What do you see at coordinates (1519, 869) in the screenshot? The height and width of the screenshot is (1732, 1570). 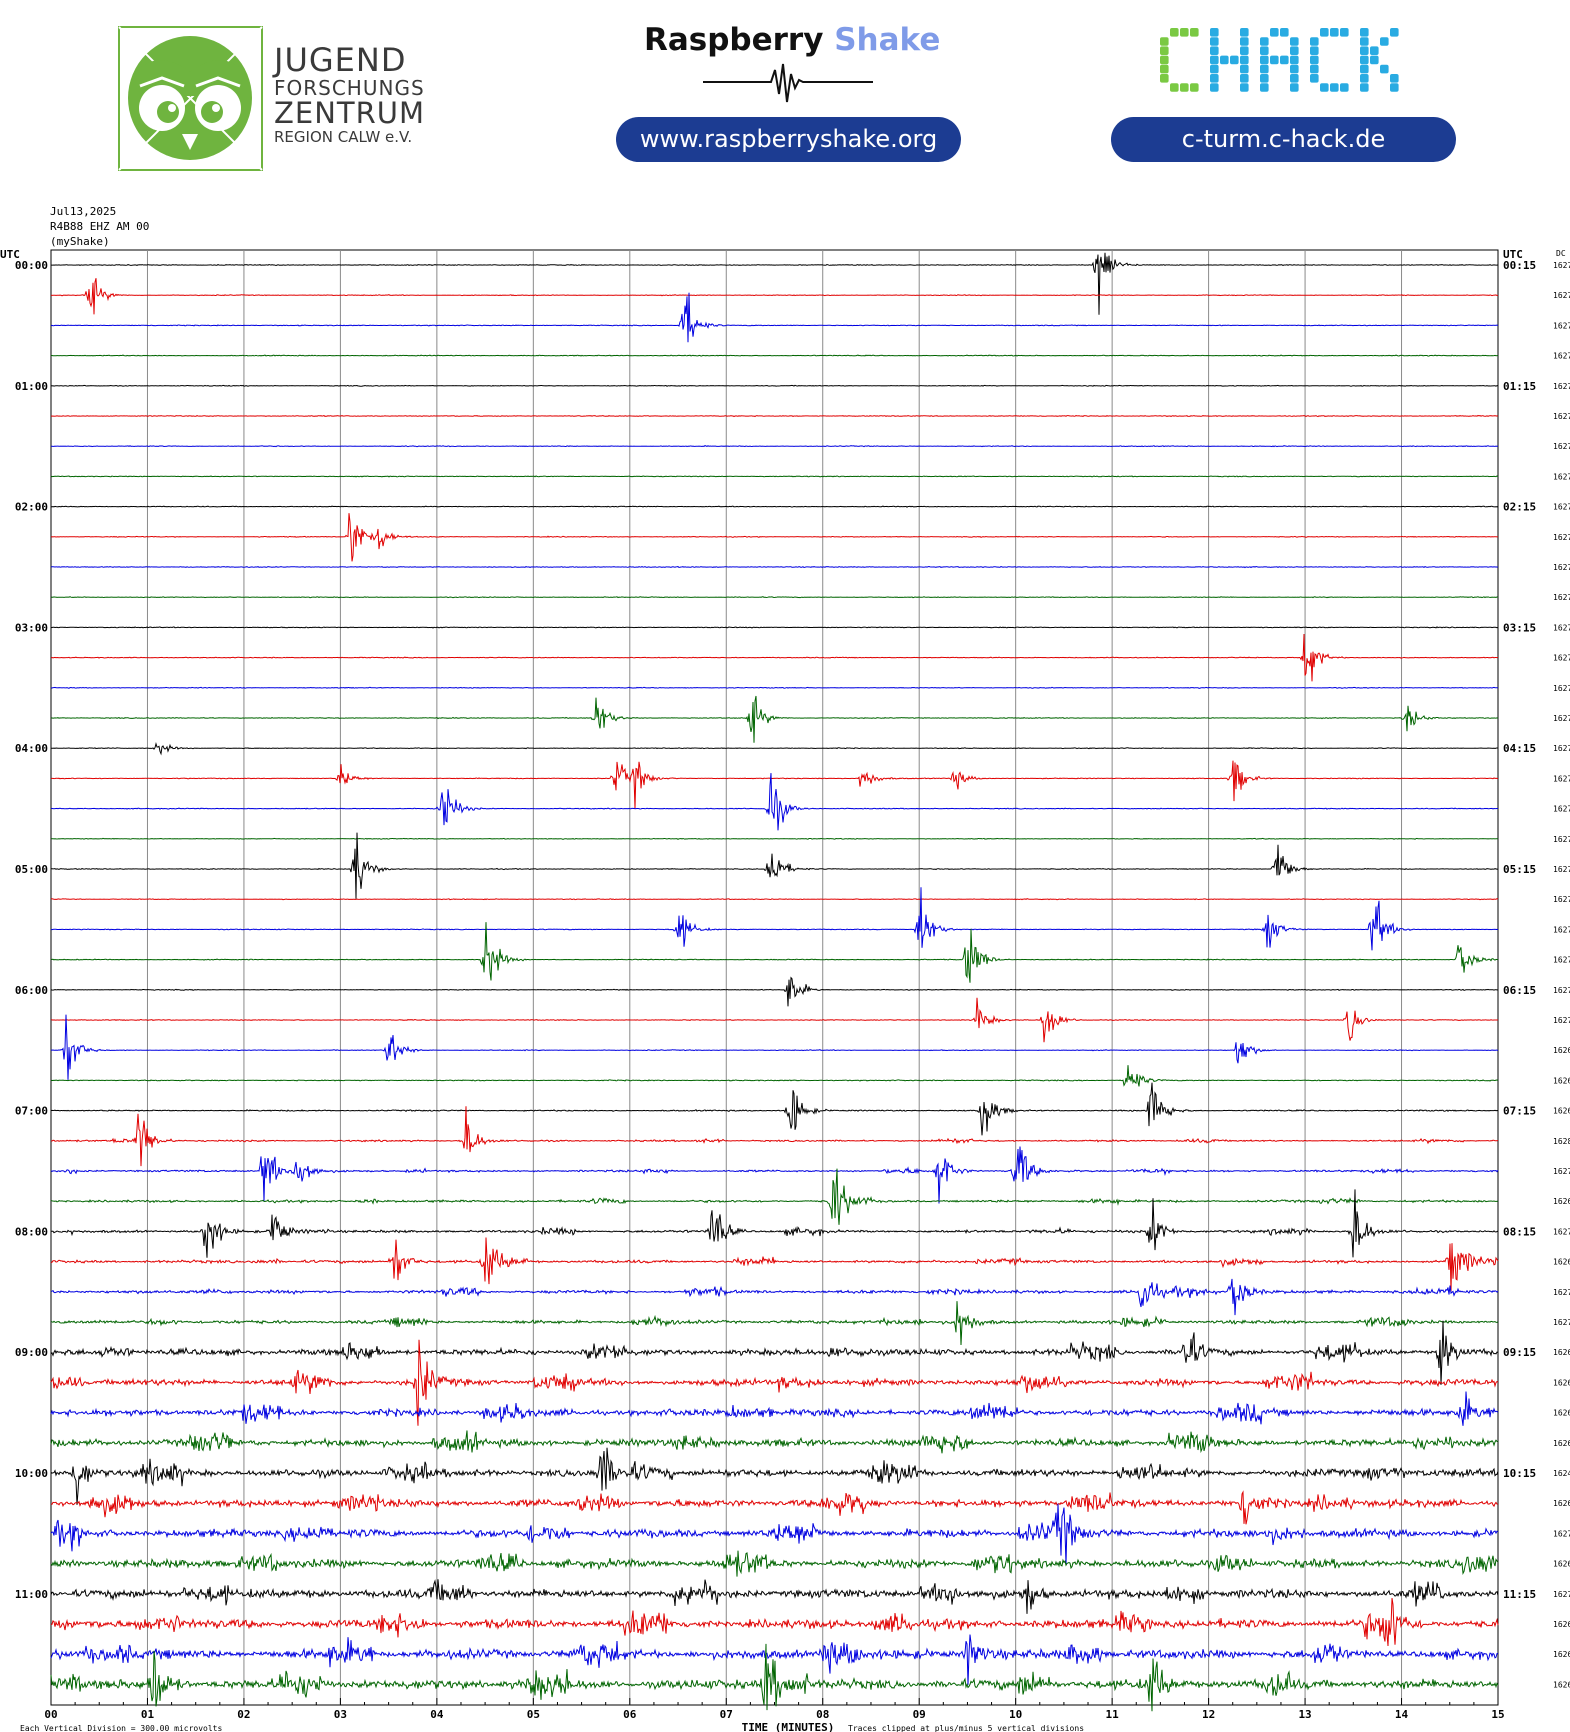 I see `right-hour-label: 05:15` at bounding box center [1519, 869].